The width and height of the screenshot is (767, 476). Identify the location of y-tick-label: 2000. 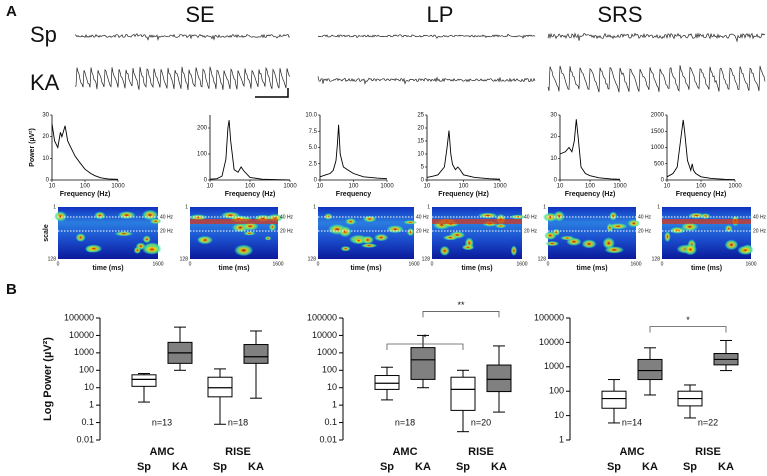
(658, 116).